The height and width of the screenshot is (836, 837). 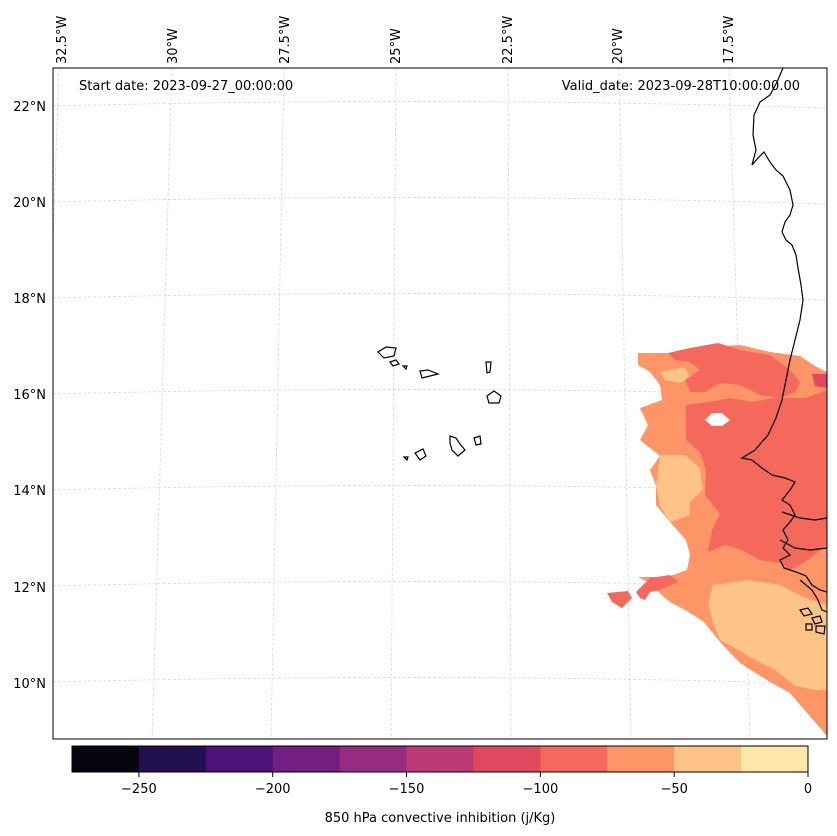 What do you see at coordinates (405, 459) in the screenshot?
I see `brava` at bounding box center [405, 459].